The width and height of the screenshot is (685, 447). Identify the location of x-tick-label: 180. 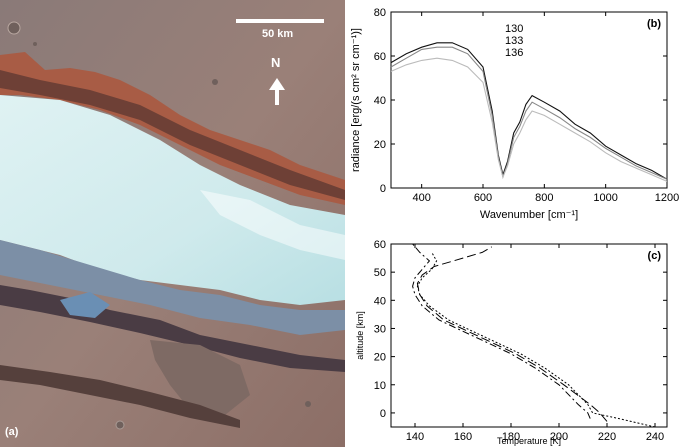
(511, 437).